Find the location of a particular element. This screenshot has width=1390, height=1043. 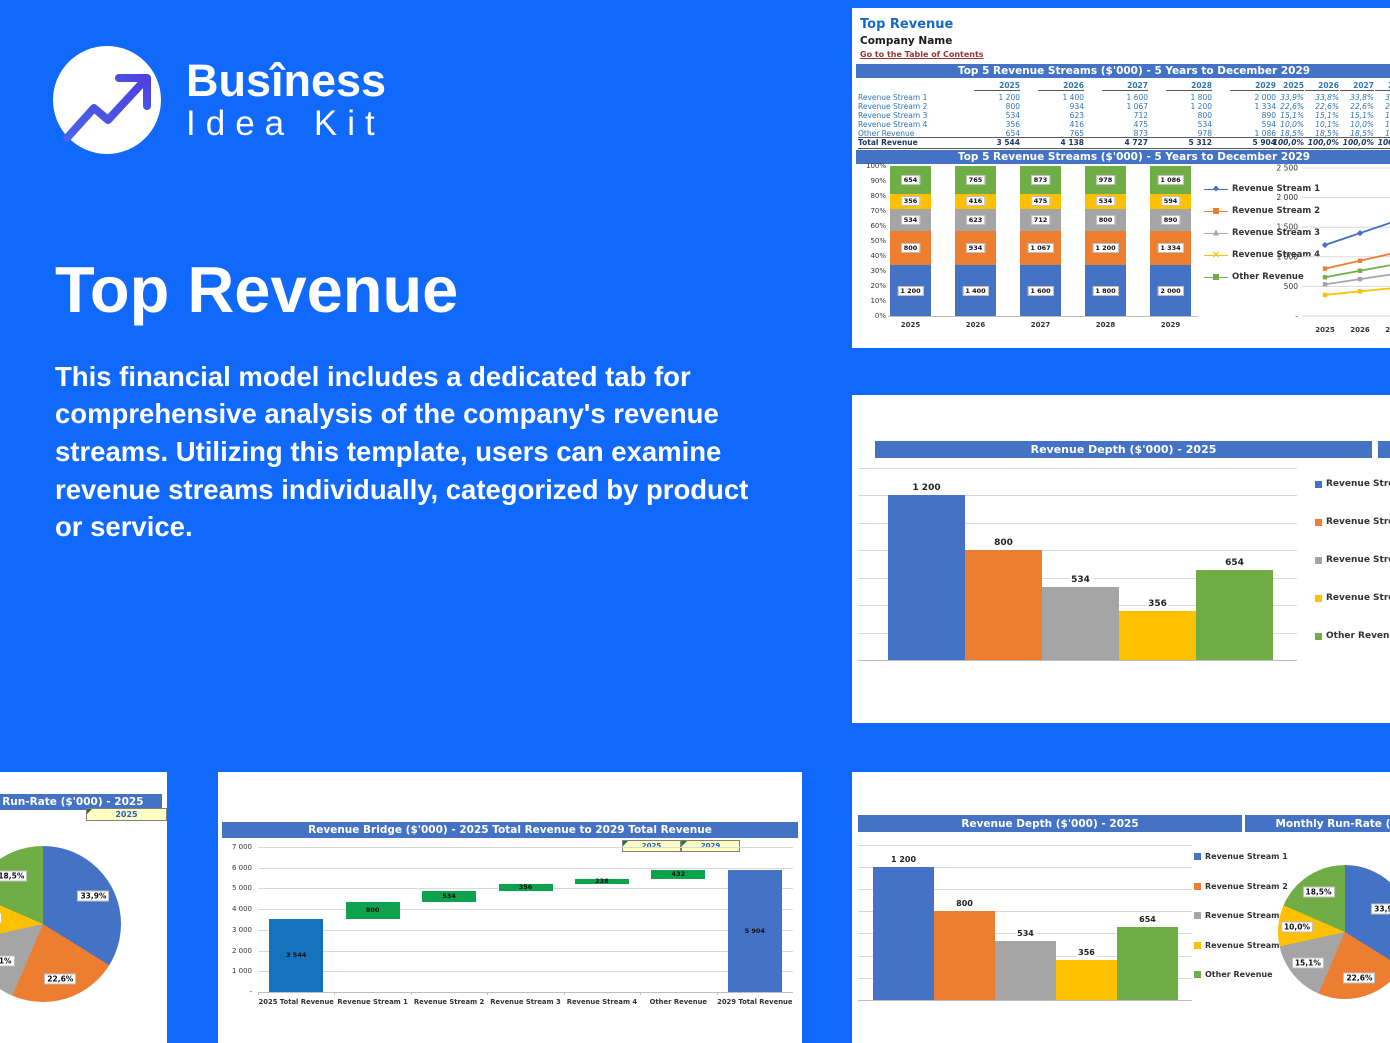

line-series is located at coordinates (1357, 261).